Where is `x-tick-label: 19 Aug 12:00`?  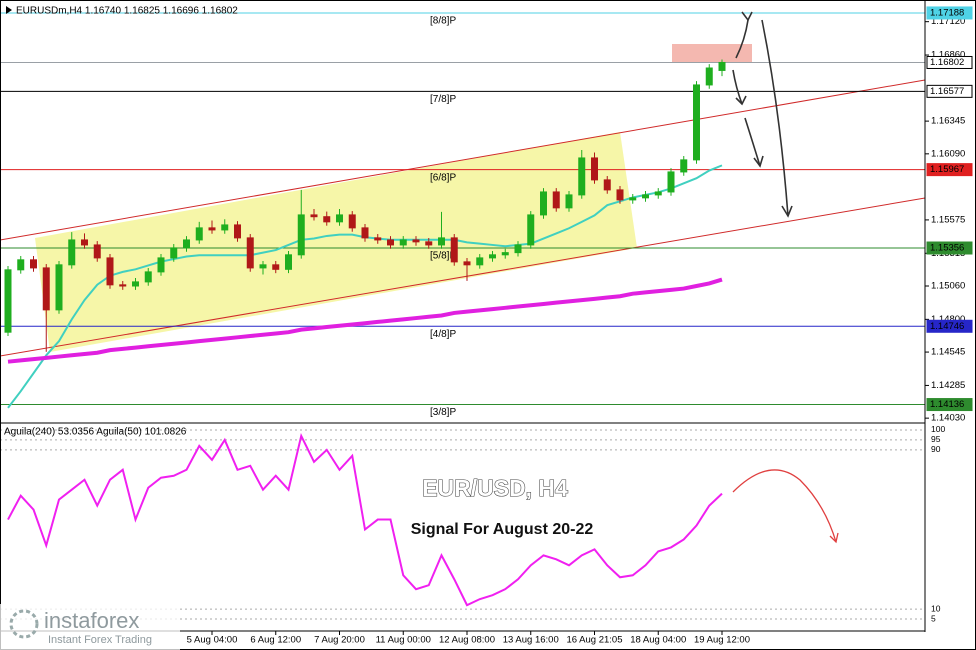 x-tick-label: 19 Aug 12:00 is located at coordinates (722, 640).